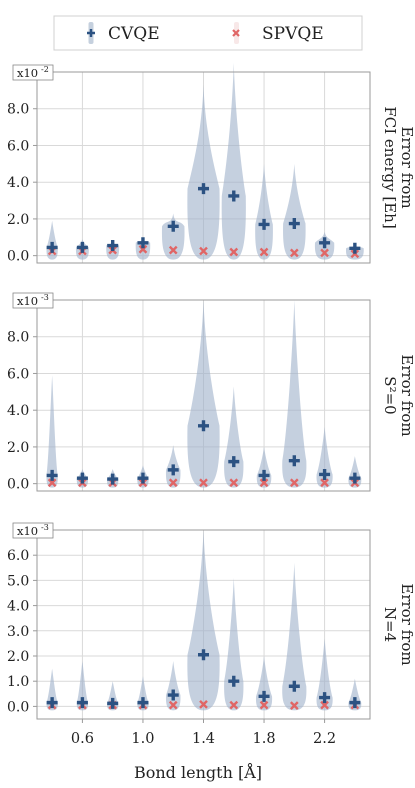  I want to click on x-axis-label: Bond length [Å], so click(198, 772).